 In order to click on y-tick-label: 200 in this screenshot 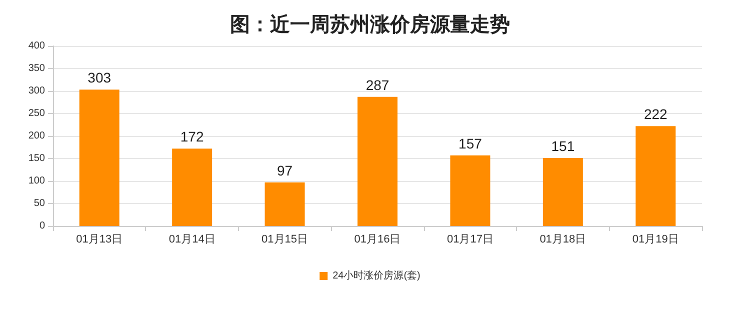, I will do `click(37, 136)`.